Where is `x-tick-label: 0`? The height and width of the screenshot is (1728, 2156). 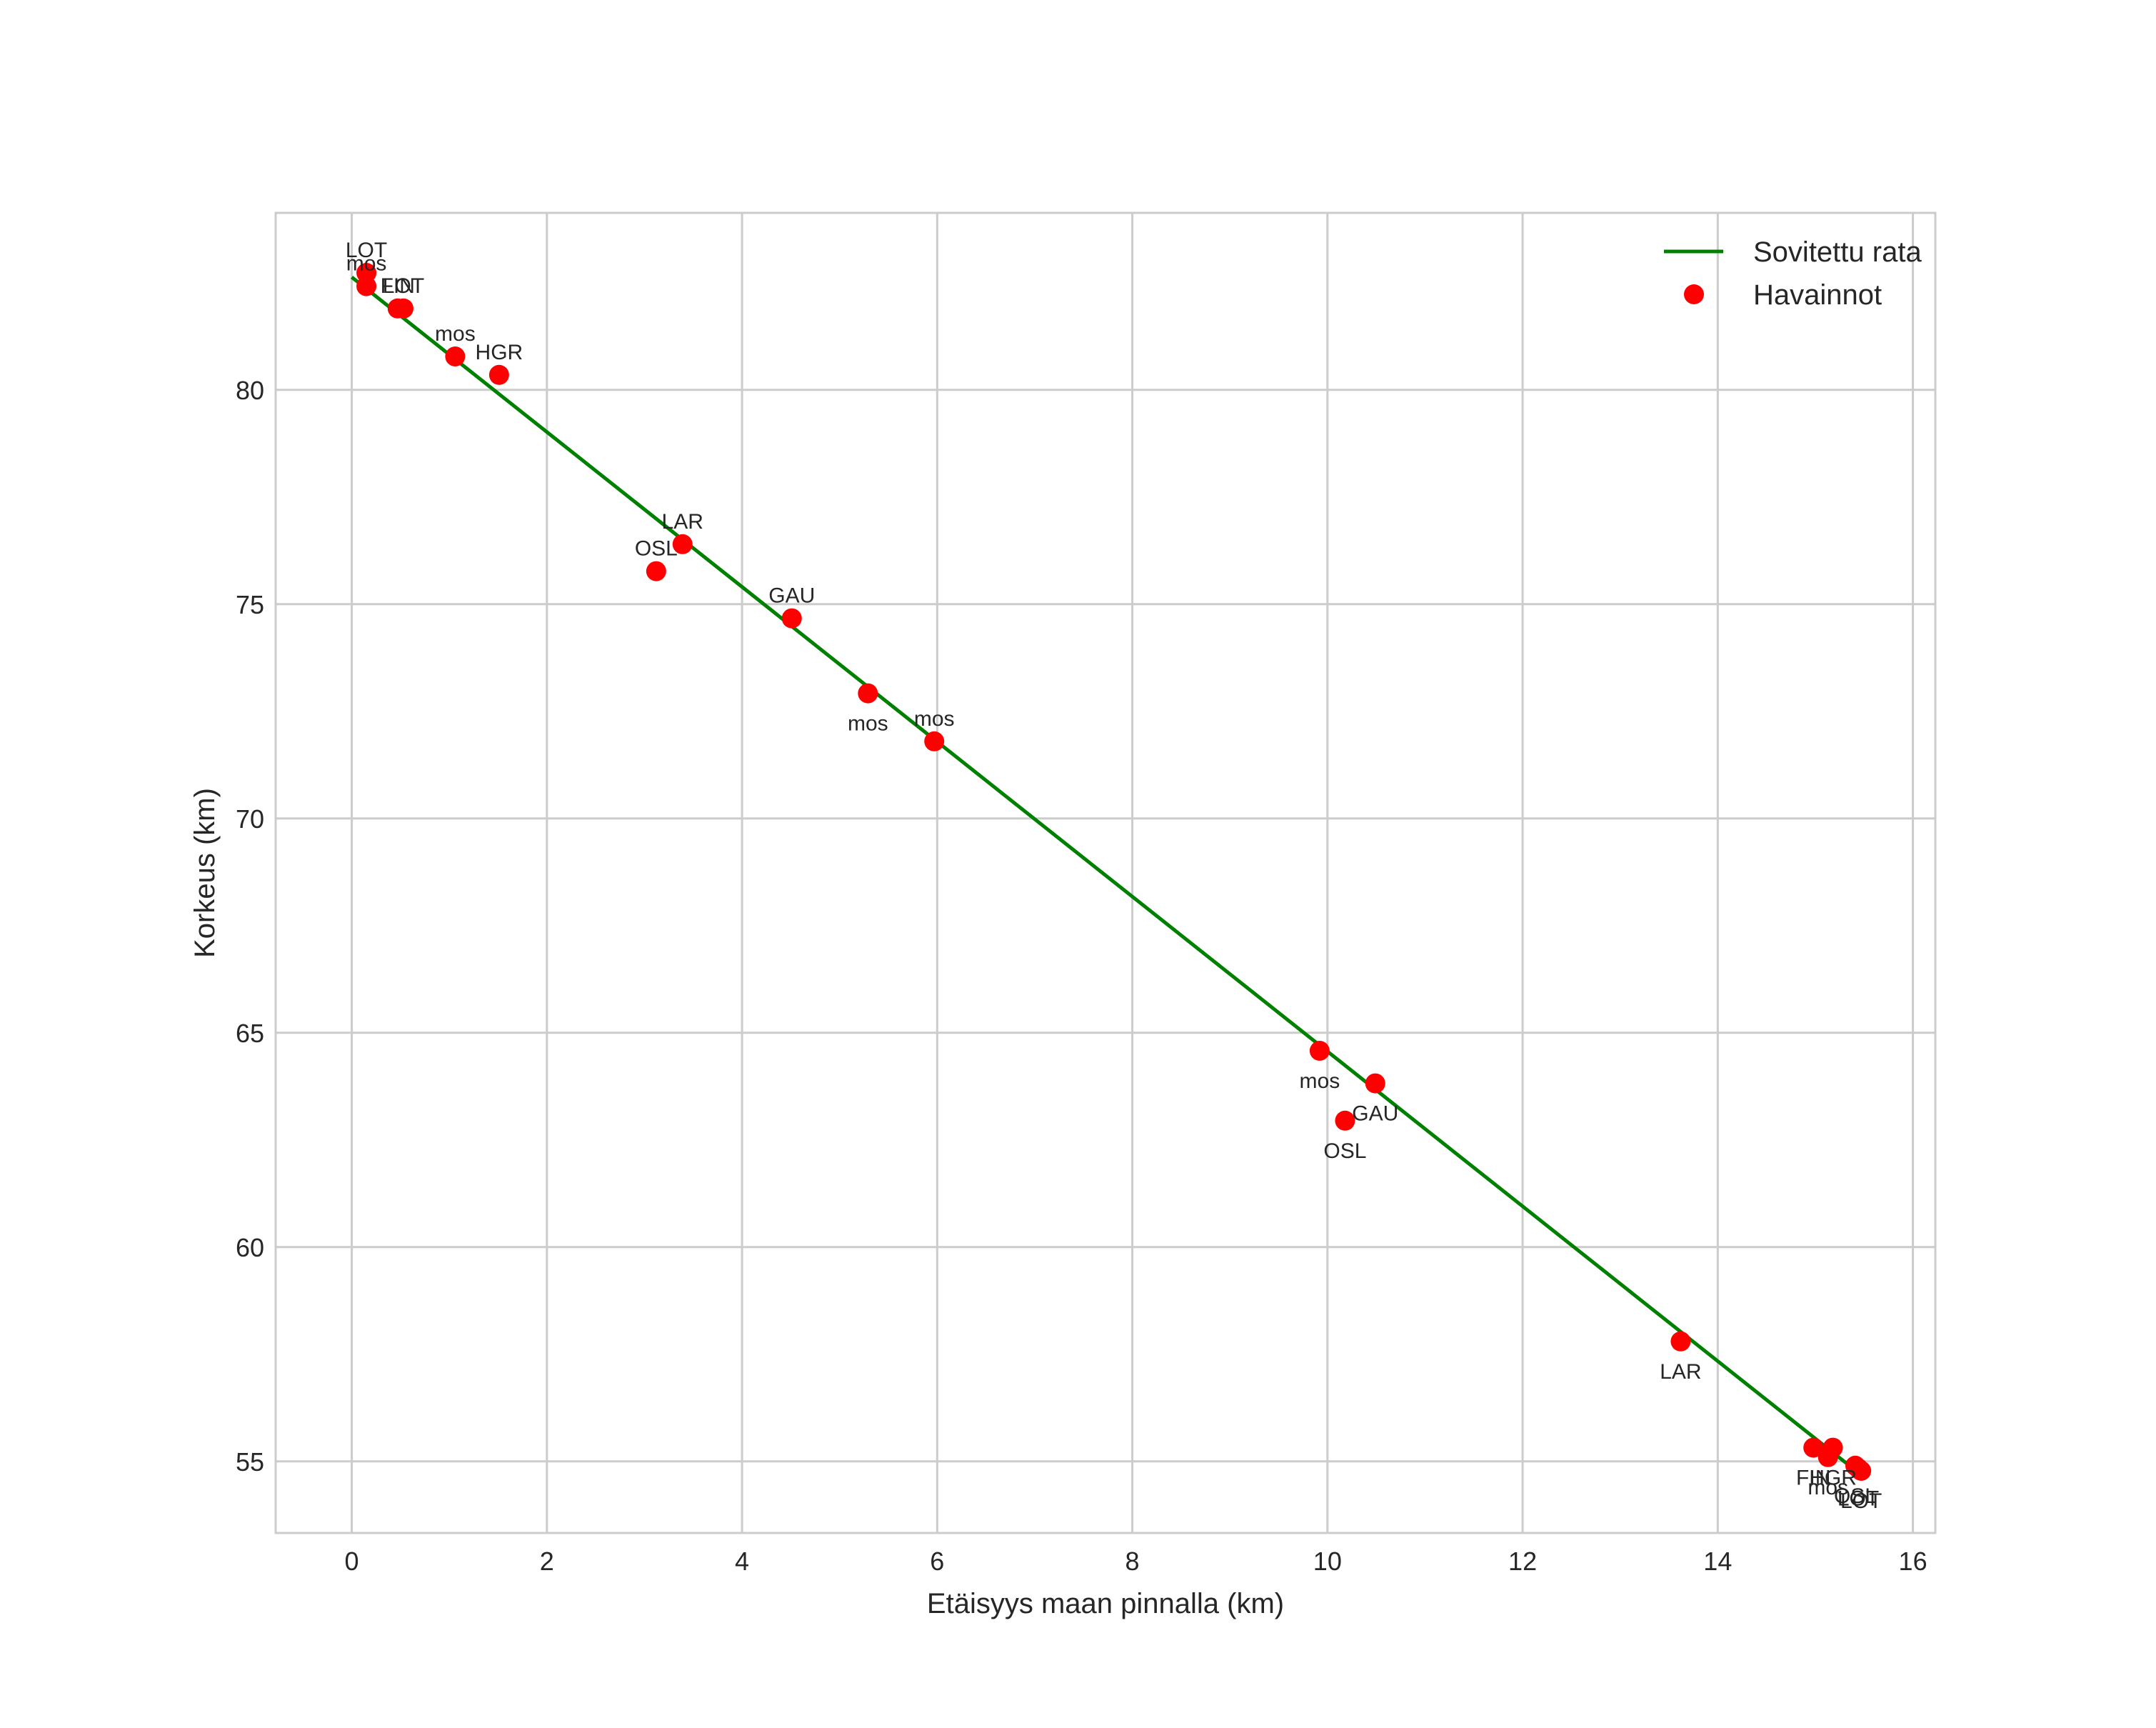
x-tick-label: 0 is located at coordinates (352, 1561).